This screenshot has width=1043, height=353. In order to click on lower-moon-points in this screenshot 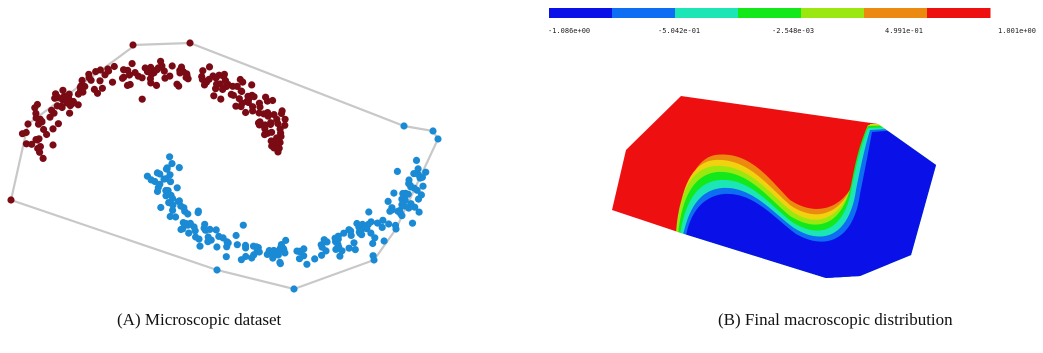, I will do `click(292, 207)`.